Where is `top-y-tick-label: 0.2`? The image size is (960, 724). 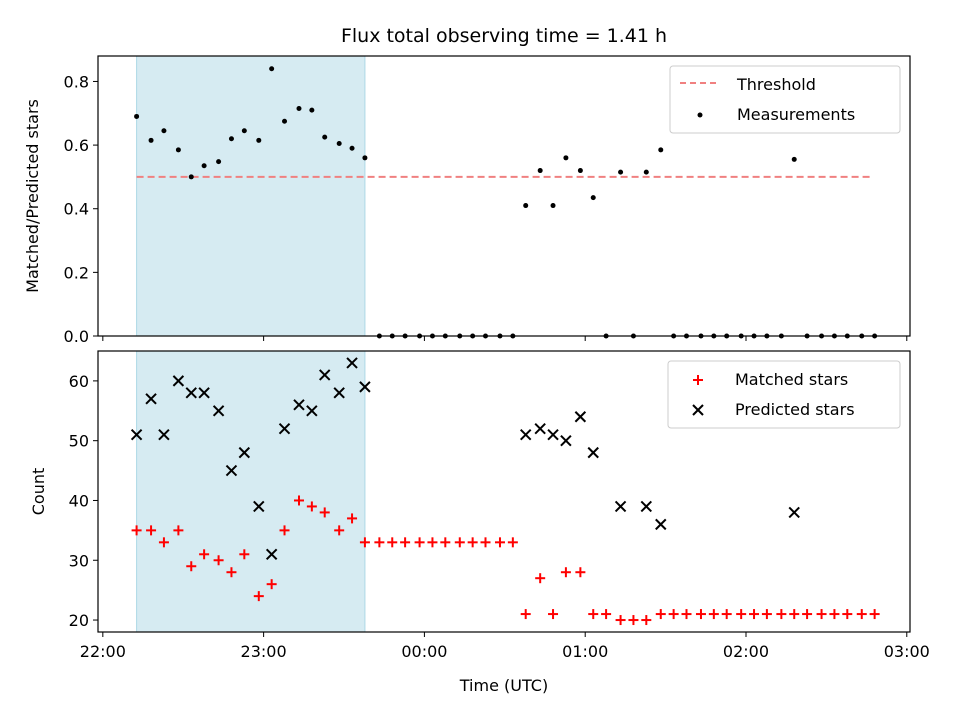 top-y-tick-label: 0.2 is located at coordinates (76, 272).